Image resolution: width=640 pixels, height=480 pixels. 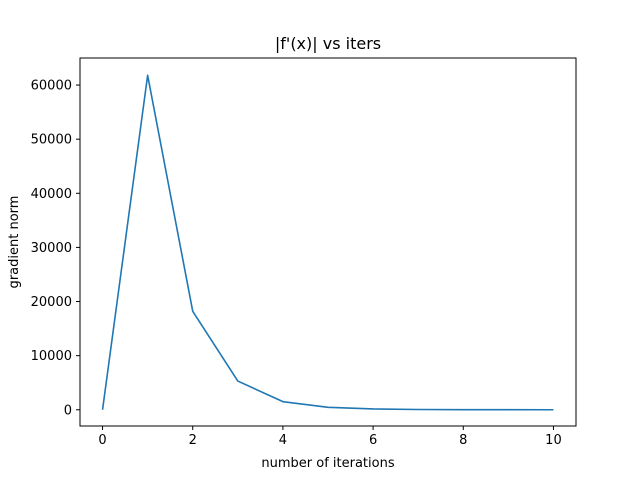 What do you see at coordinates (51, 194) in the screenshot?
I see `y-tick-label: 40000` at bounding box center [51, 194].